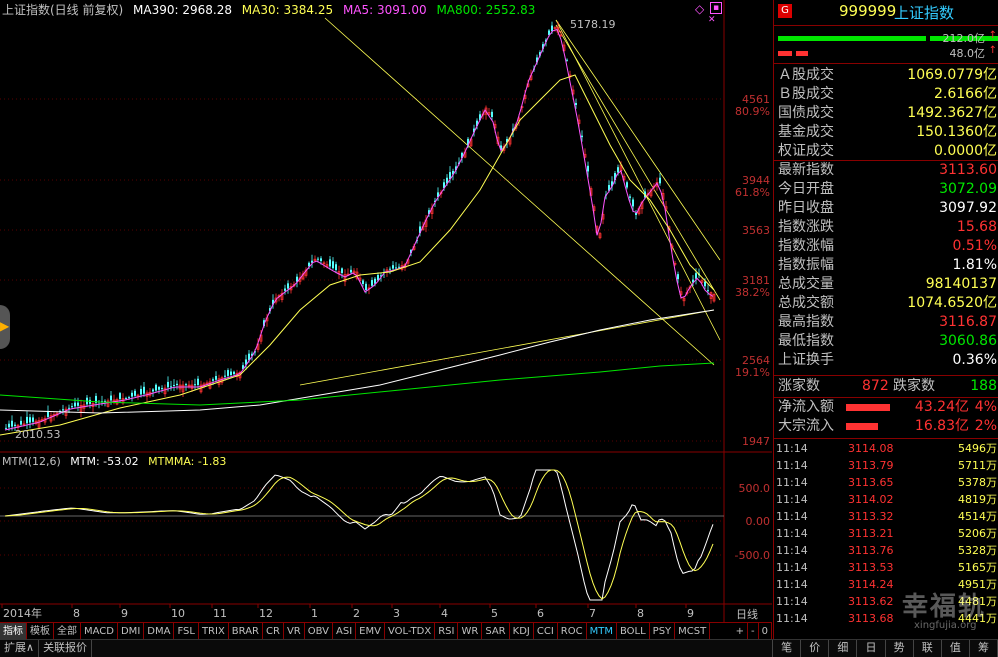  I want to click on tick-row: 11:14 3113.68 4441万, so click(886, 618).